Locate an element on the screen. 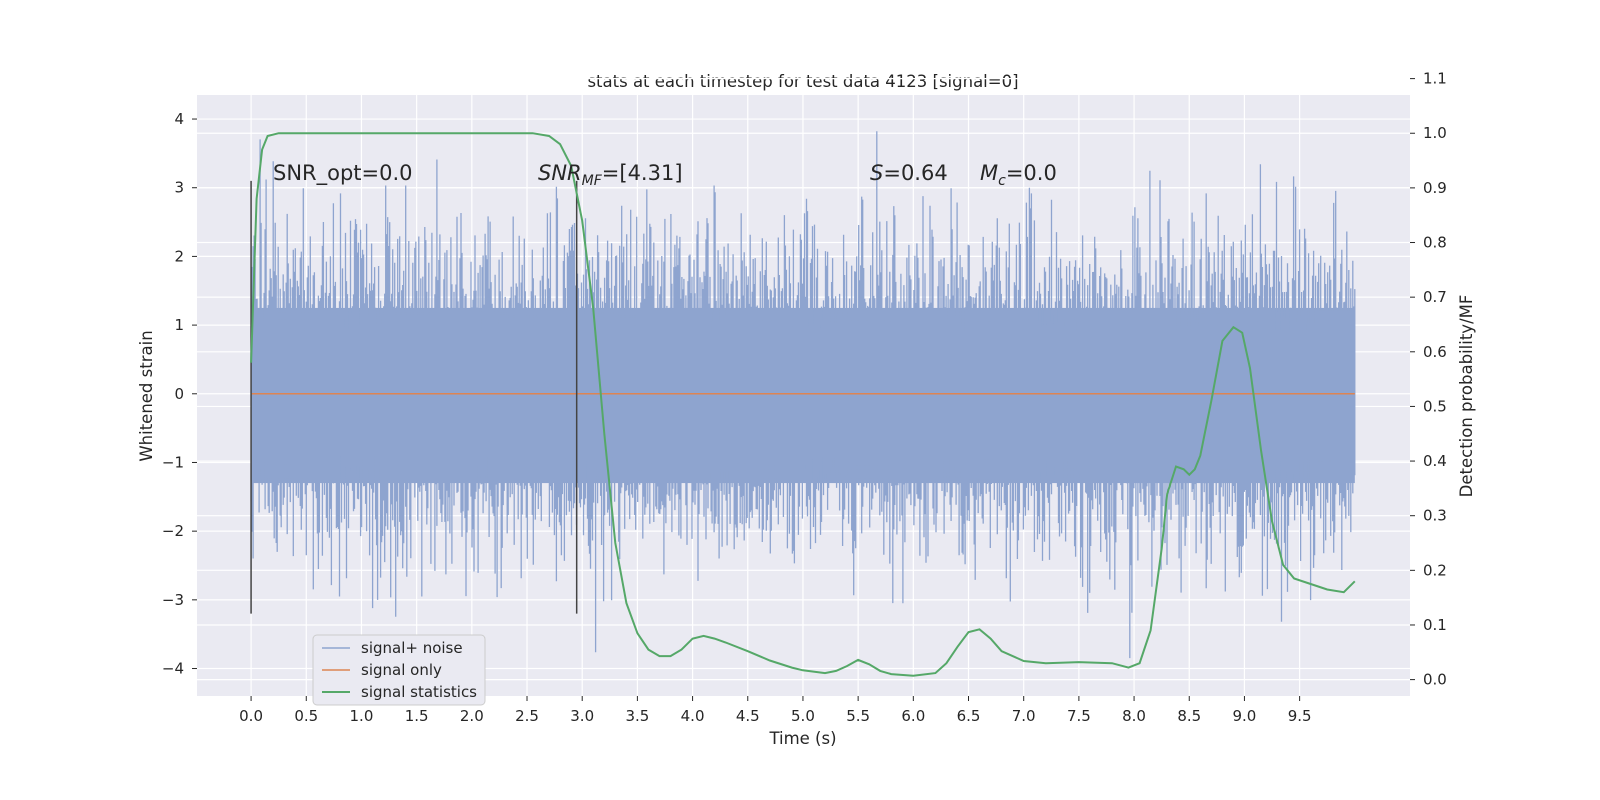 This screenshot has height=800, width=1600. y-right-tick-label: 0.0 is located at coordinates (1435, 680).